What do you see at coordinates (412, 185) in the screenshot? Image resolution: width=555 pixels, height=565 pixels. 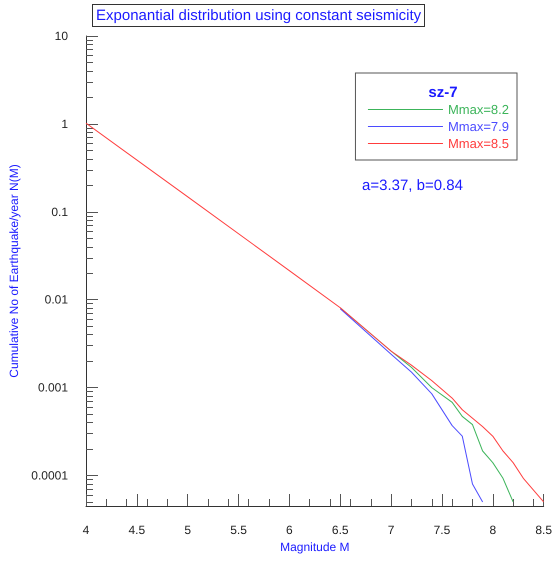 I see `annotation: a=3.37, b=0.84` at bounding box center [412, 185].